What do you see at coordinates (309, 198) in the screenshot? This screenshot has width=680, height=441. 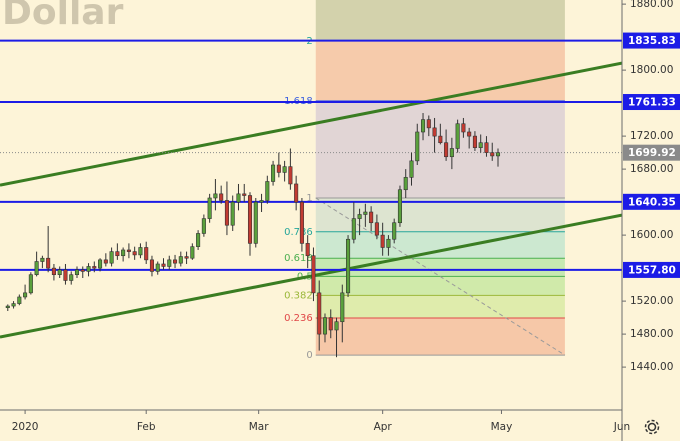 I see `fib-level-label: 1` at bounding box center [309, 198].